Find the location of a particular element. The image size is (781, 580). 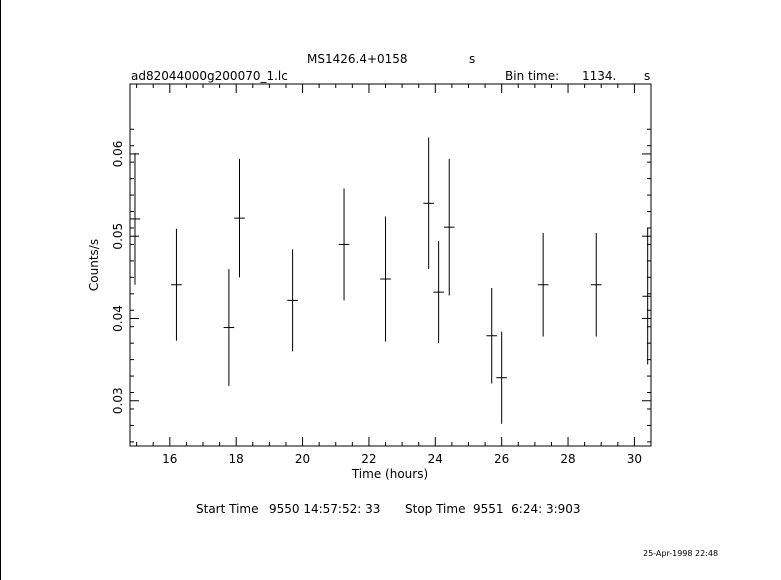

x-axis-label: Time (hours) is located at coordinates (389, 474).